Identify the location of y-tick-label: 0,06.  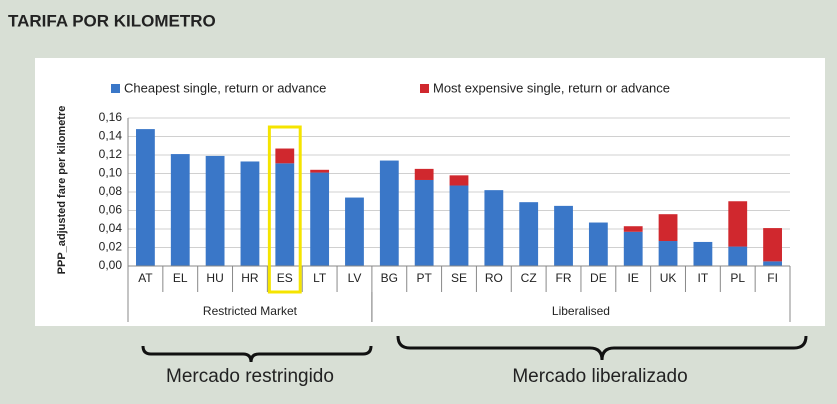
(111, 210).